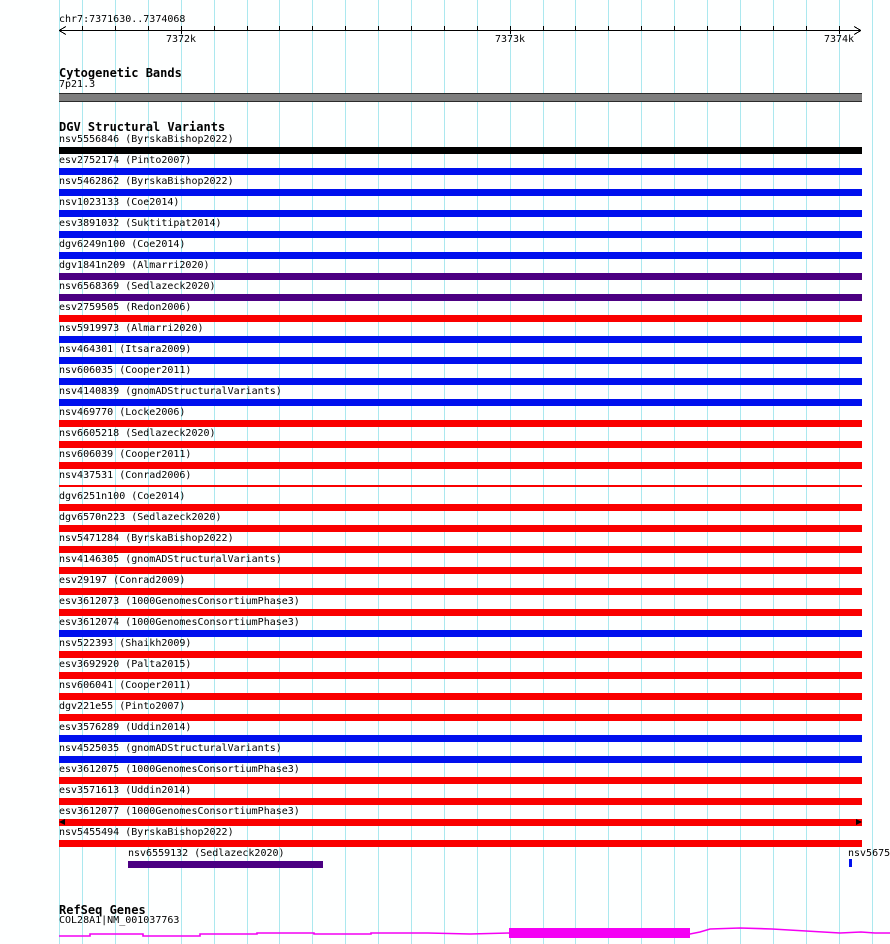 This screenshot has height=944, width=890. What do you see at coordinates (179, 622) in the screenshot?
I see `variant-label: esv3612074 (1000GenomesConsortiumPhase3)` at bounding box center [179, 622].